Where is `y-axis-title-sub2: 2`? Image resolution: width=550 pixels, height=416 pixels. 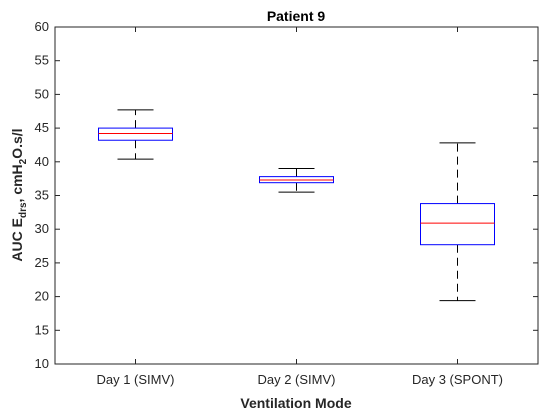 y-axis-title-sub2: 2 is located at coordinates (23, 161).